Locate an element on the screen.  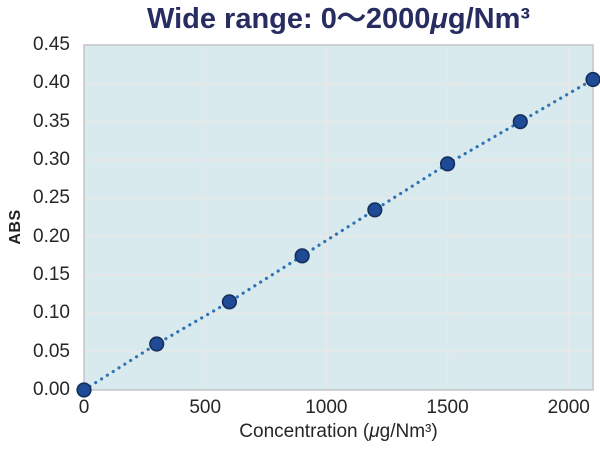
x-tick-label: 500 is located at coordinates (205, 407).